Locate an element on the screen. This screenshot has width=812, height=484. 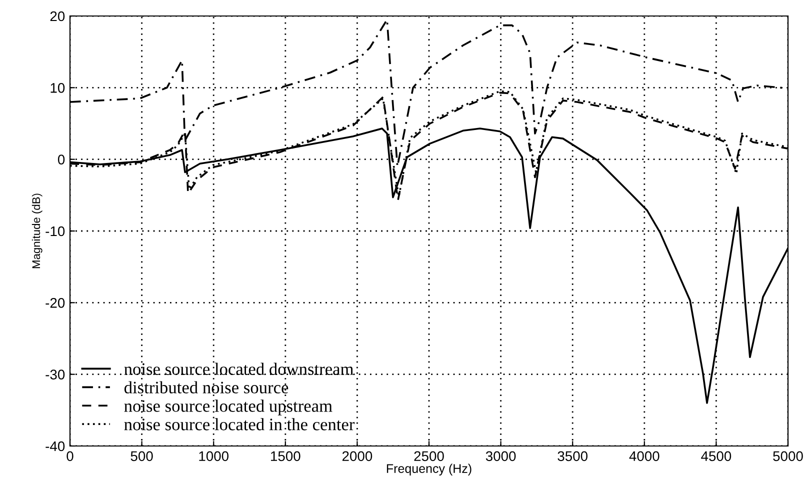
legend-label: noise source located downstream is located at coordinates (239, 368).